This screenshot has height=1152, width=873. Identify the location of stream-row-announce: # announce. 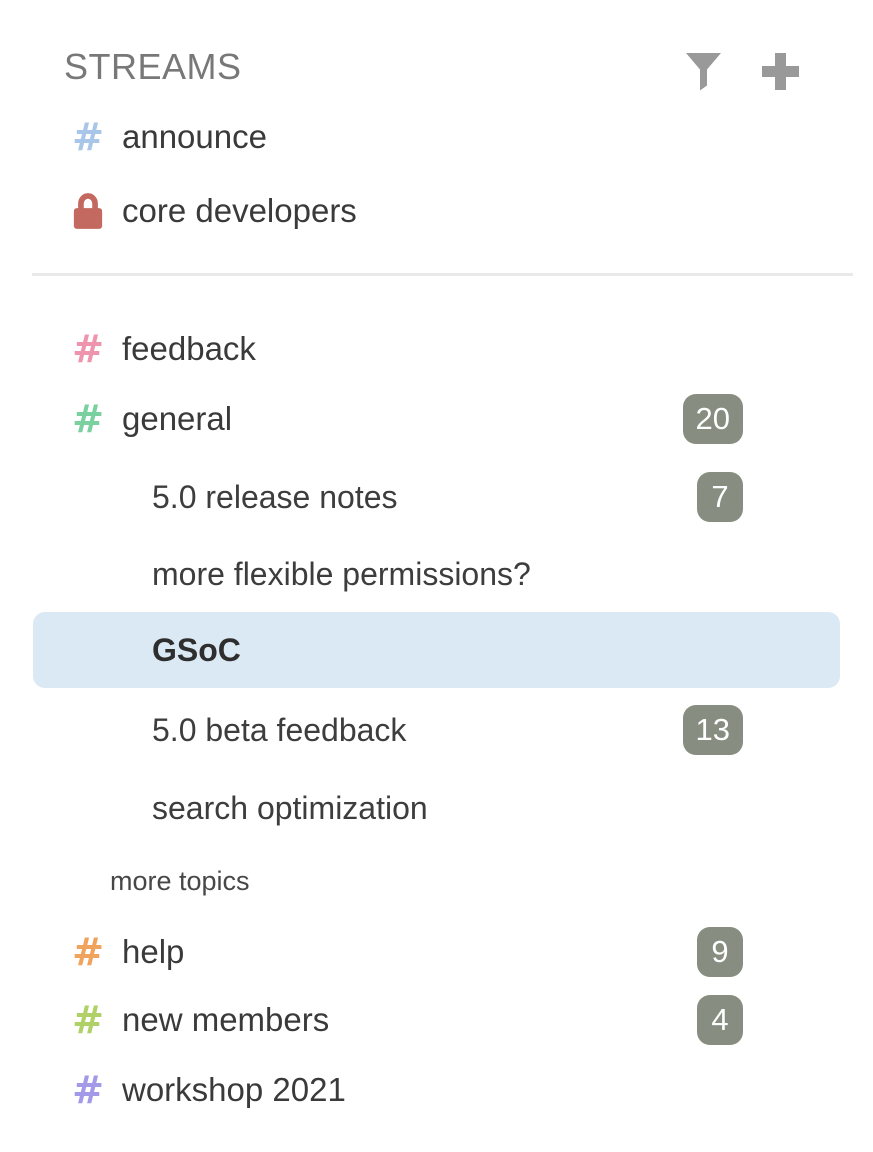
(436, 137).